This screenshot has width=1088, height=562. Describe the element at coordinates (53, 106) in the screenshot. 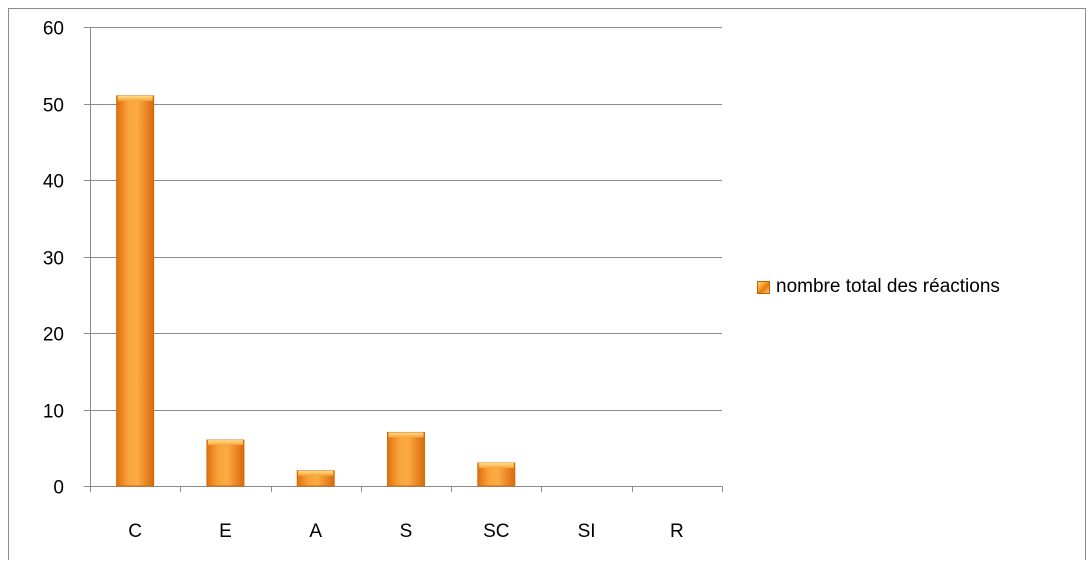

I see `y-tick-label: 50` at that location.